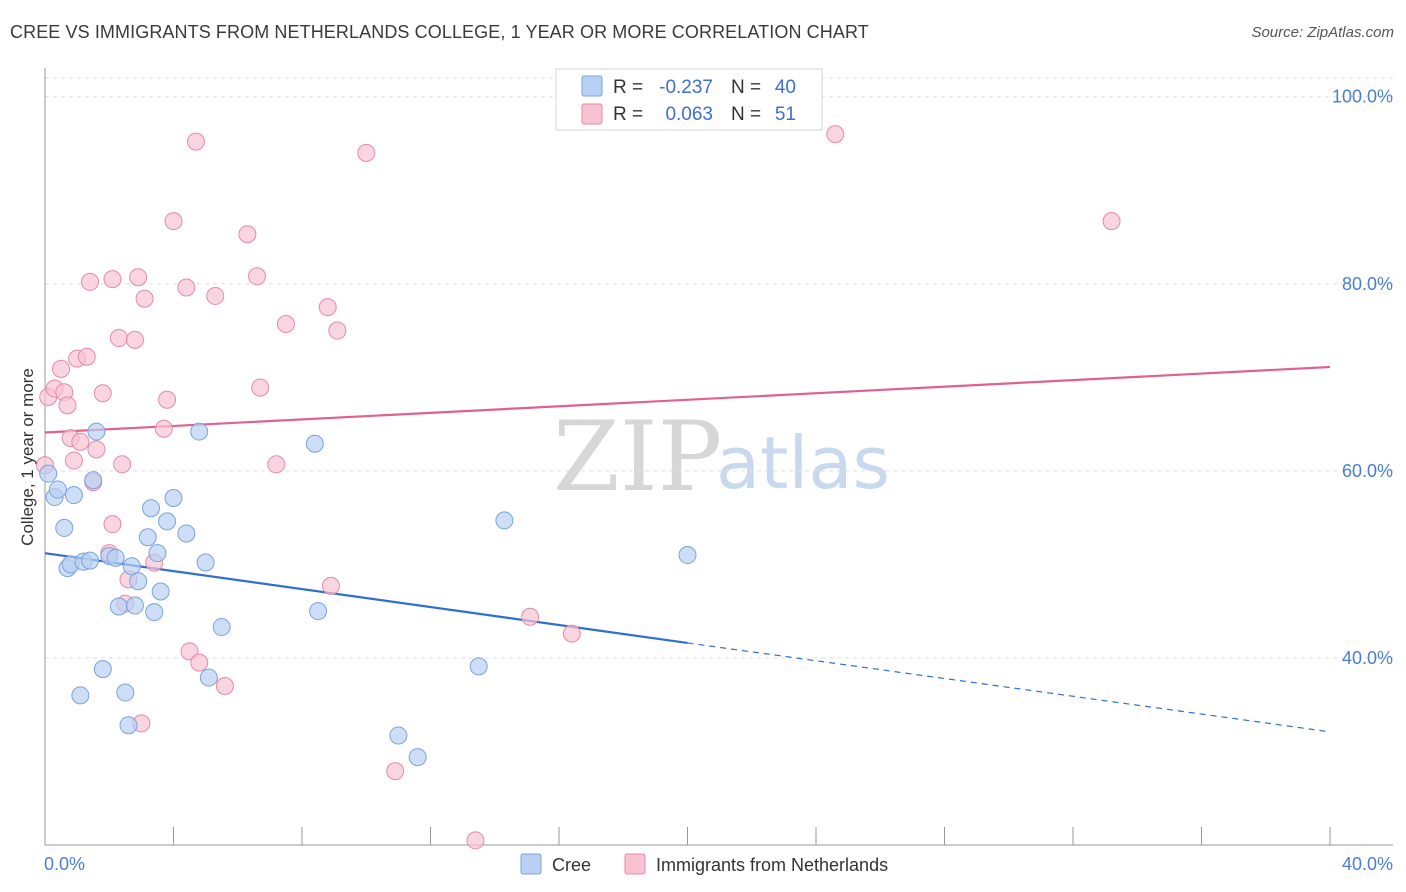 The image size is (1406, 892). I want to click on watermark-zip: ZIP, so click(637, 457).